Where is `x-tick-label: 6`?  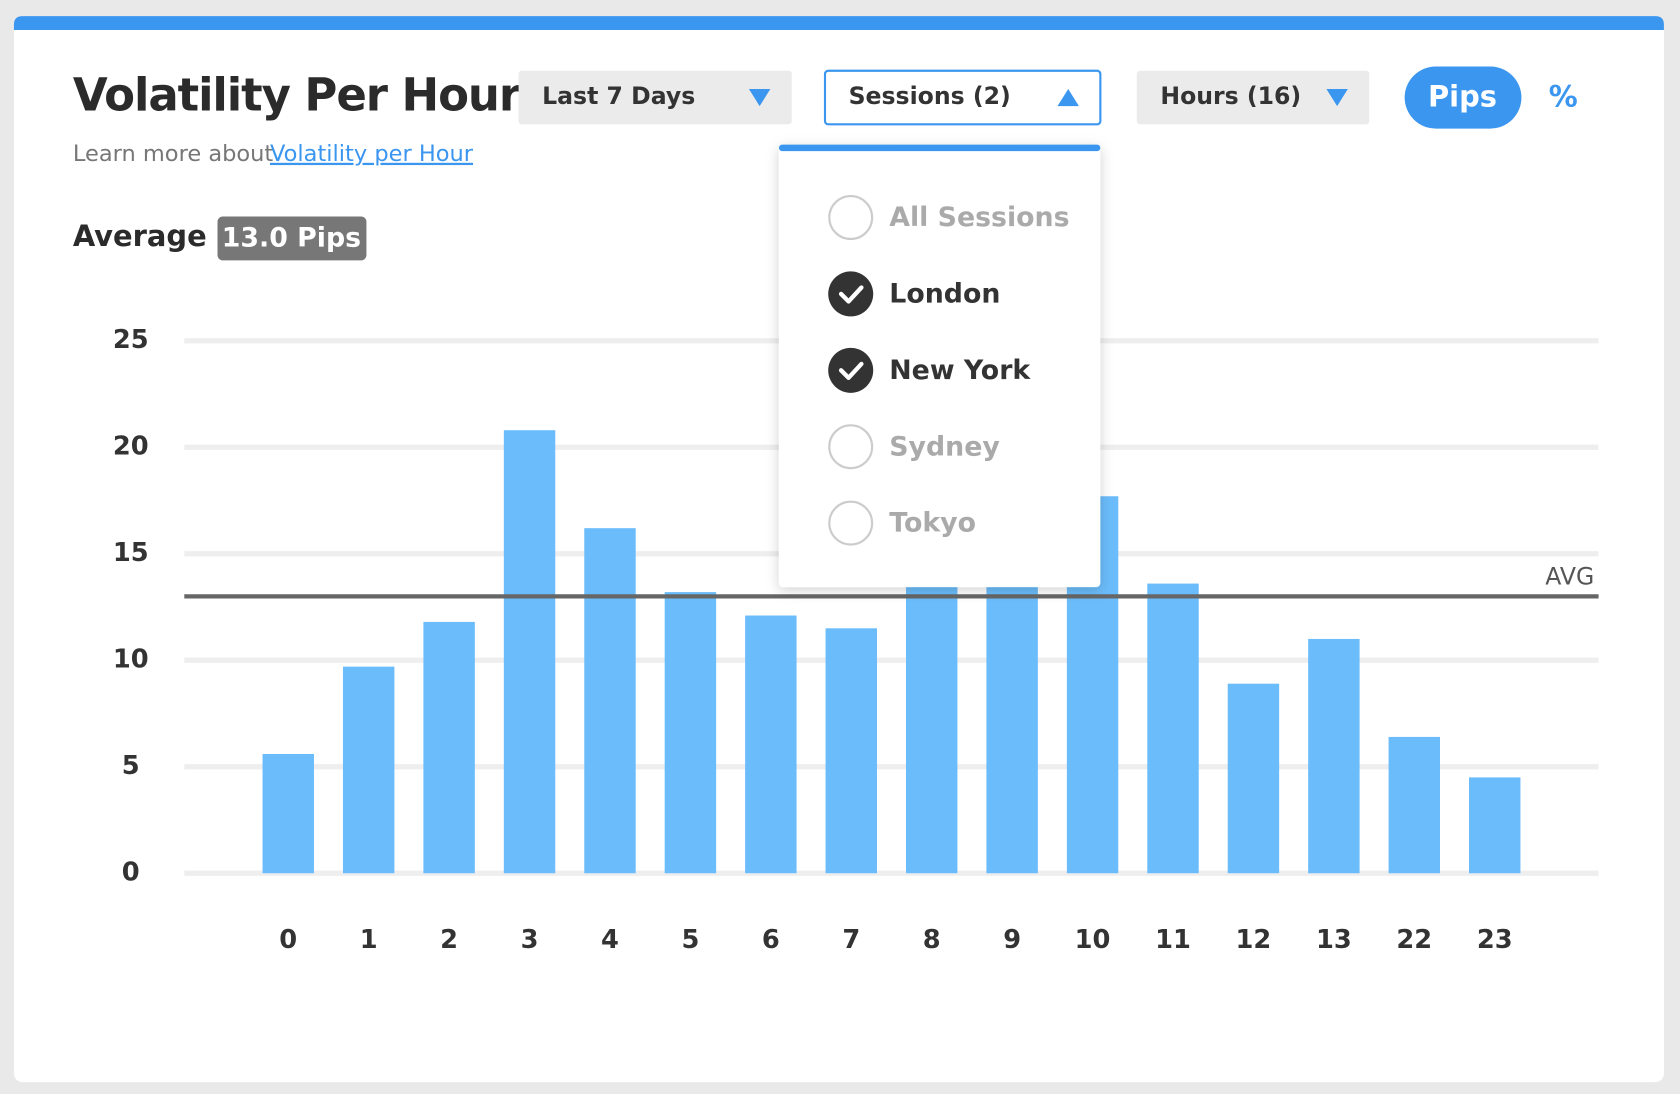 x-tick-label: 6 is located at coordinates (771, 940).